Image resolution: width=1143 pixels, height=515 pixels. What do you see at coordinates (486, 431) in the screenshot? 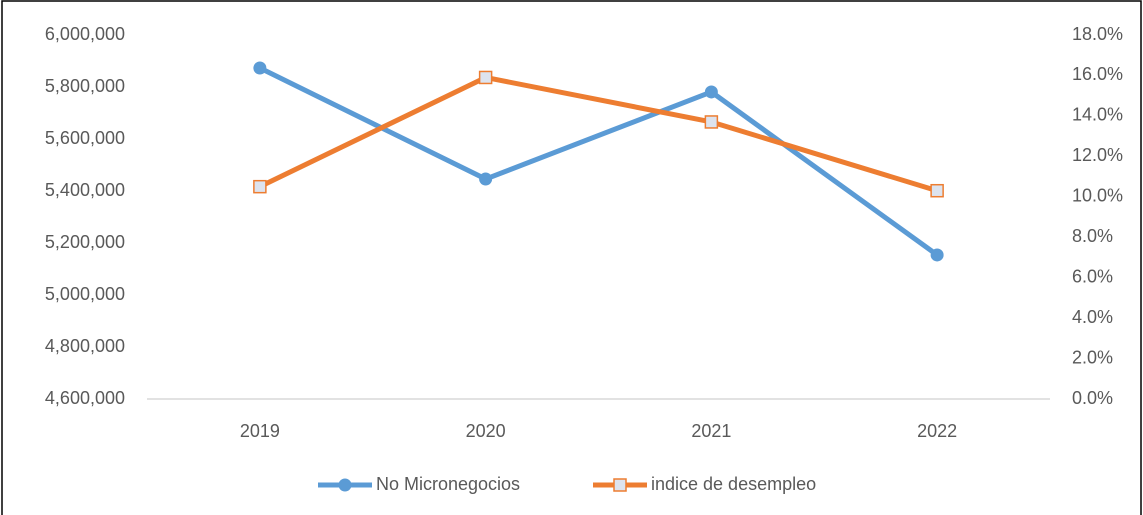
I see `x-tick-label: 2020` at bounding box center [486, 431].